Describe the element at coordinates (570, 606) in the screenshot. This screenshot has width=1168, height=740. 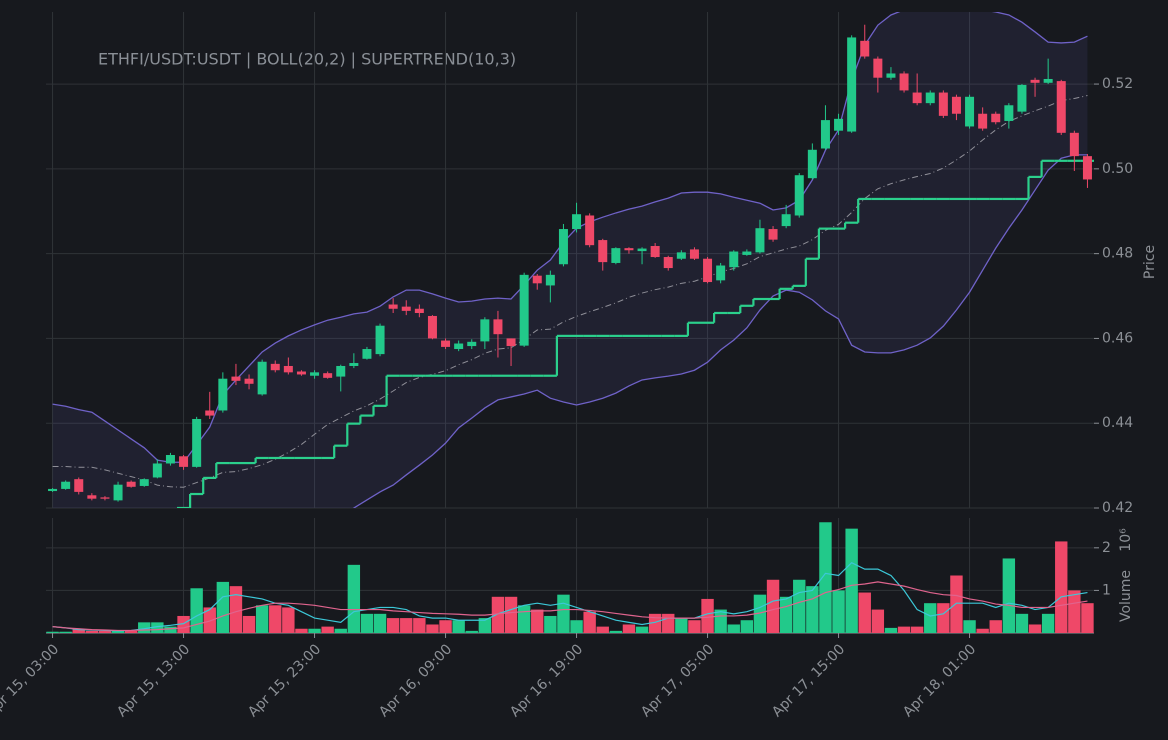
I see `volume-moving-average` at that location.